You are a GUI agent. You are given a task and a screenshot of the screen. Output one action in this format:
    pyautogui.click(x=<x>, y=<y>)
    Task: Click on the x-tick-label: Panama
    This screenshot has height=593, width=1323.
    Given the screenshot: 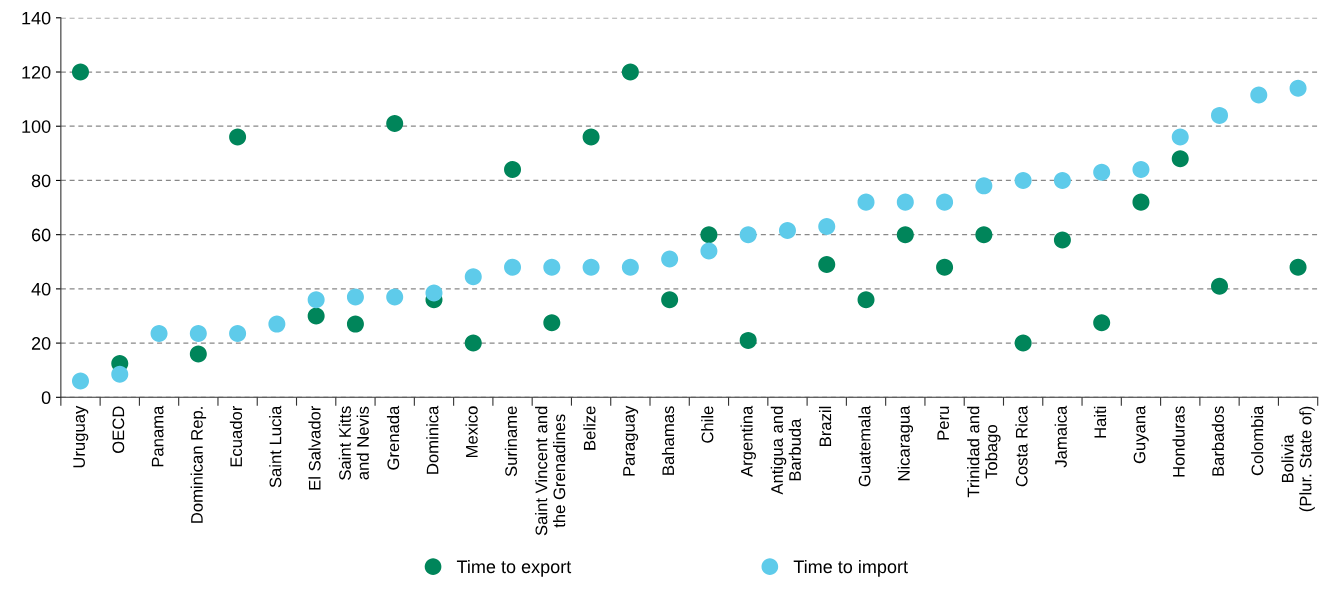 What is the action you would take?
    pyautogui.click(x=157, y=436)
    